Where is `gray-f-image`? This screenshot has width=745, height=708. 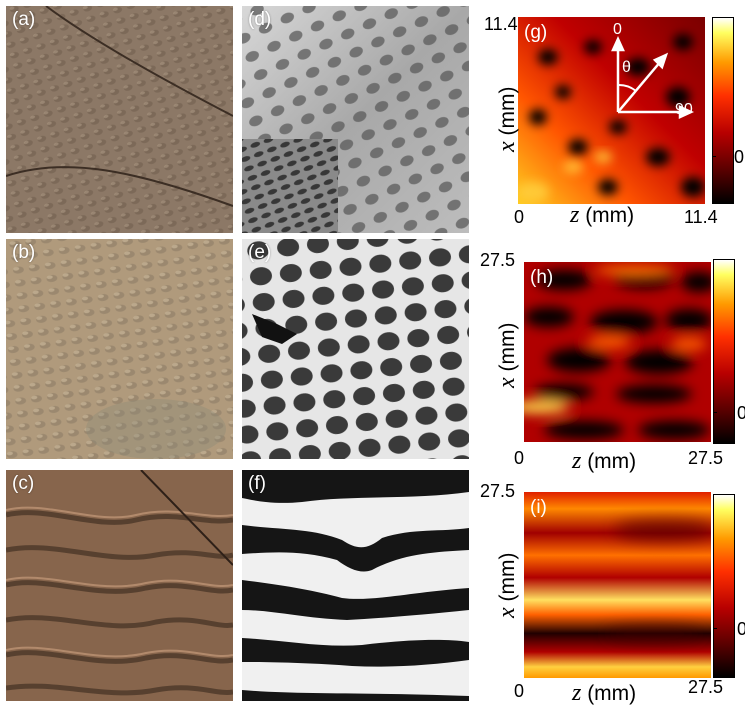
gray-f-image is located at coordinates (355, 585).